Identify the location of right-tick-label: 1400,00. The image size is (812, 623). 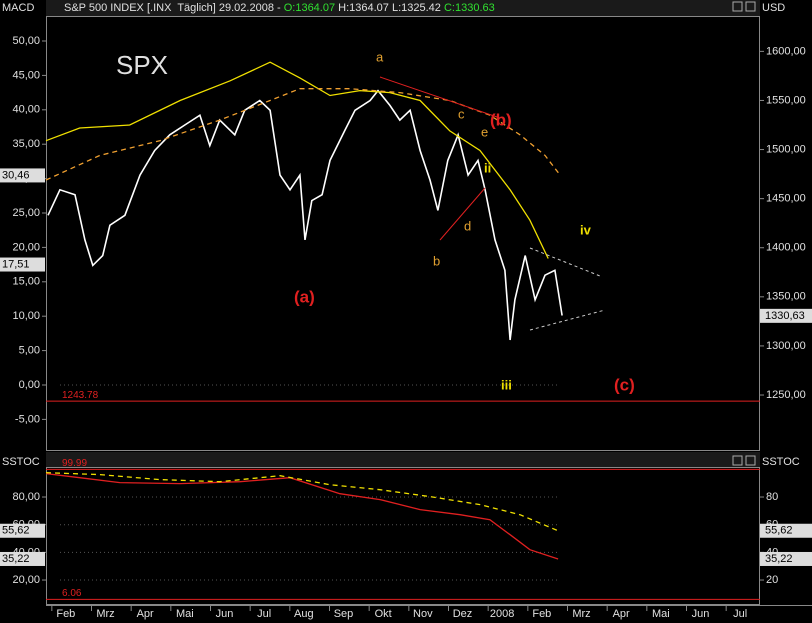
(786, 248).